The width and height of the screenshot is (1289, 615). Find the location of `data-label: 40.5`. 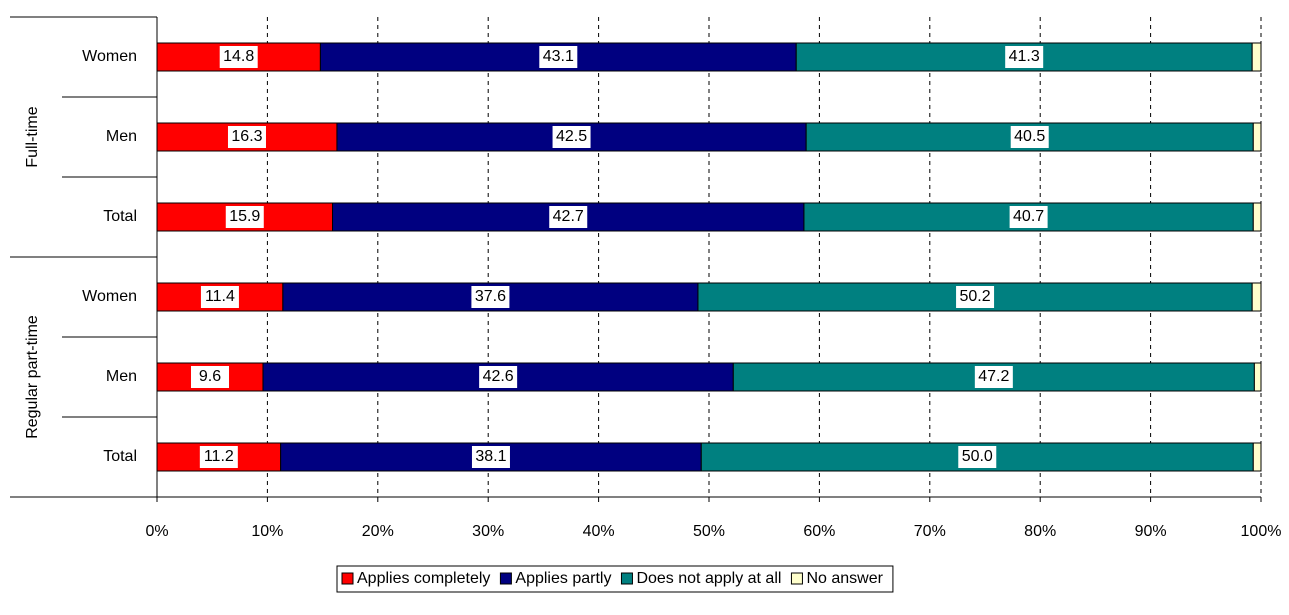

data-label: 40.5 is located at coordinates (1029, 136).